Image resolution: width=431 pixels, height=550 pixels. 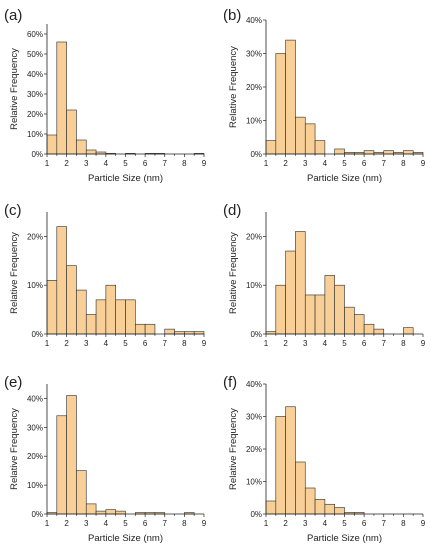 I want to click on chart-panel-3: 1 2 3 4 5 6 7 8 9 0% 10% 20% Relative Frequency (c), so click(x=105, y=275).